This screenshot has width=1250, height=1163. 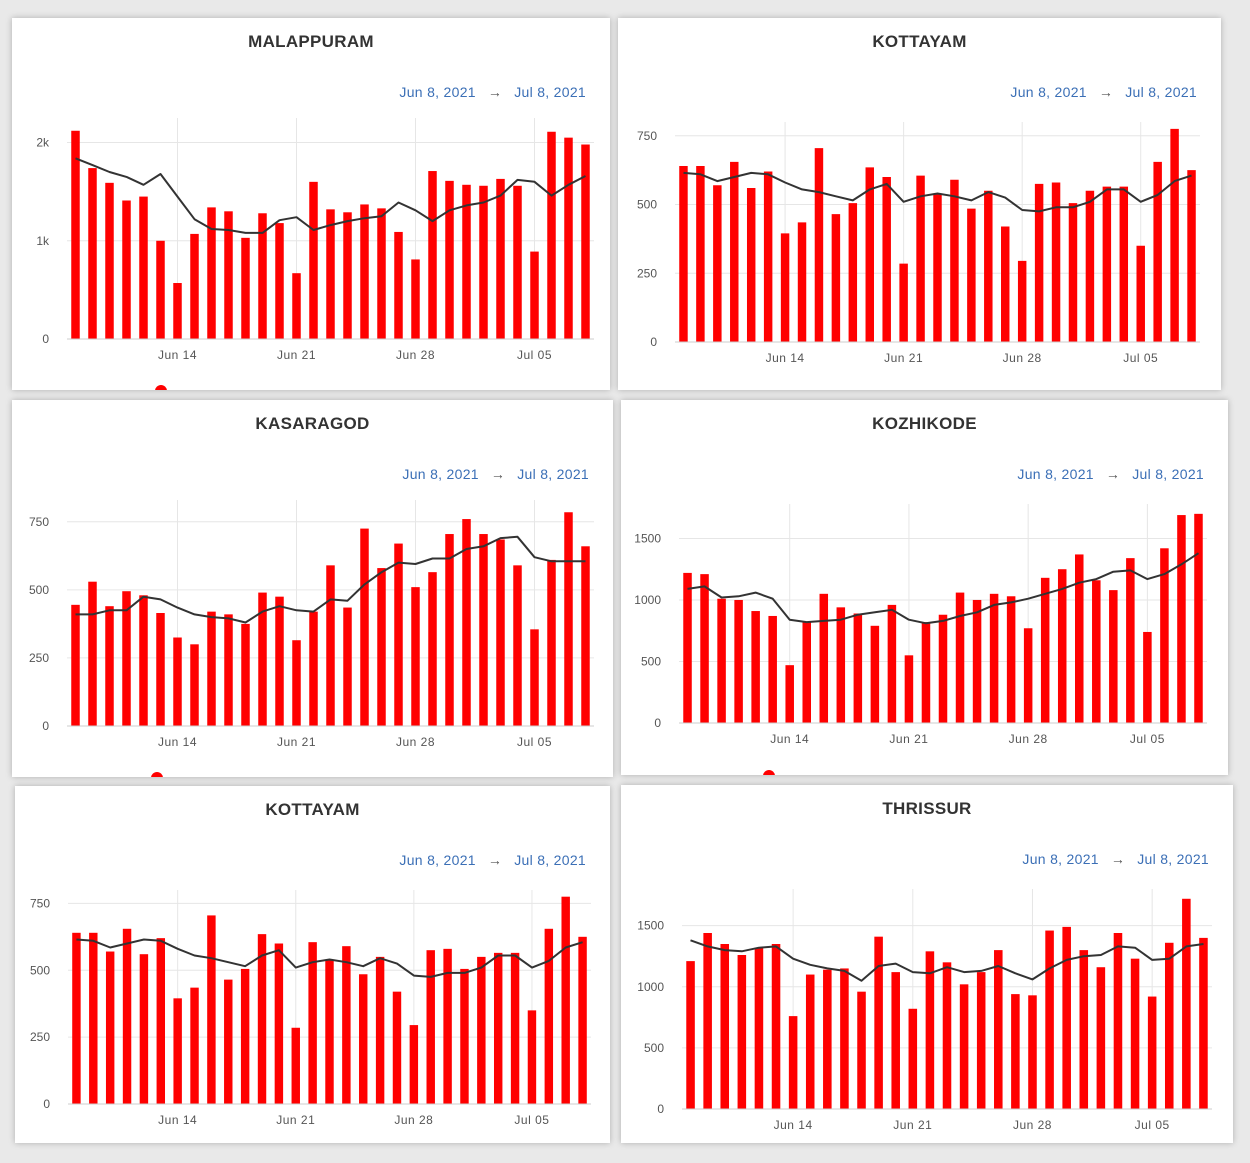 What do you see at coordinates (647, 273) in the screenshot?
I see `y-tick-label: 250` at bounding box center [647, 273].